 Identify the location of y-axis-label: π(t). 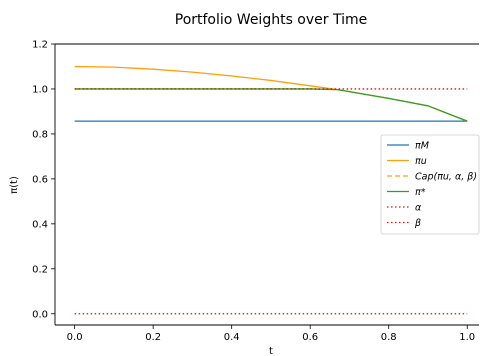
(14, 185).